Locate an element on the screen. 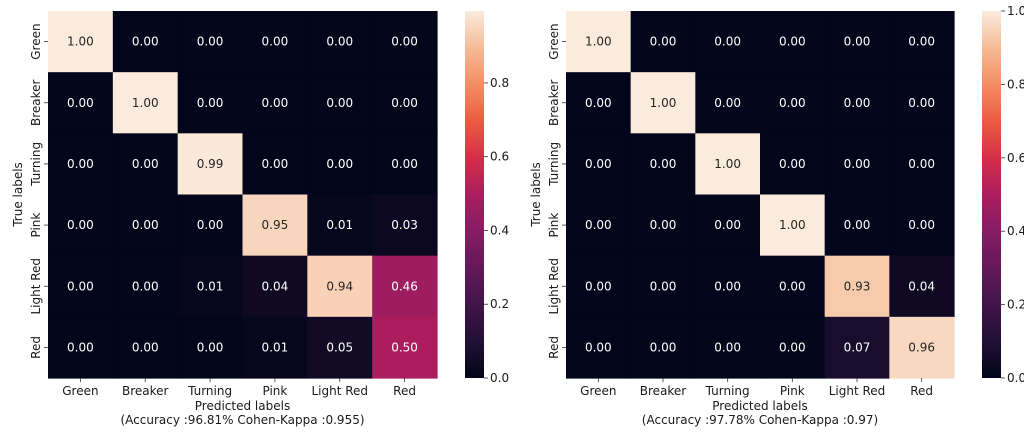  y-tick-label: Green is located at coordinates (36, 41).